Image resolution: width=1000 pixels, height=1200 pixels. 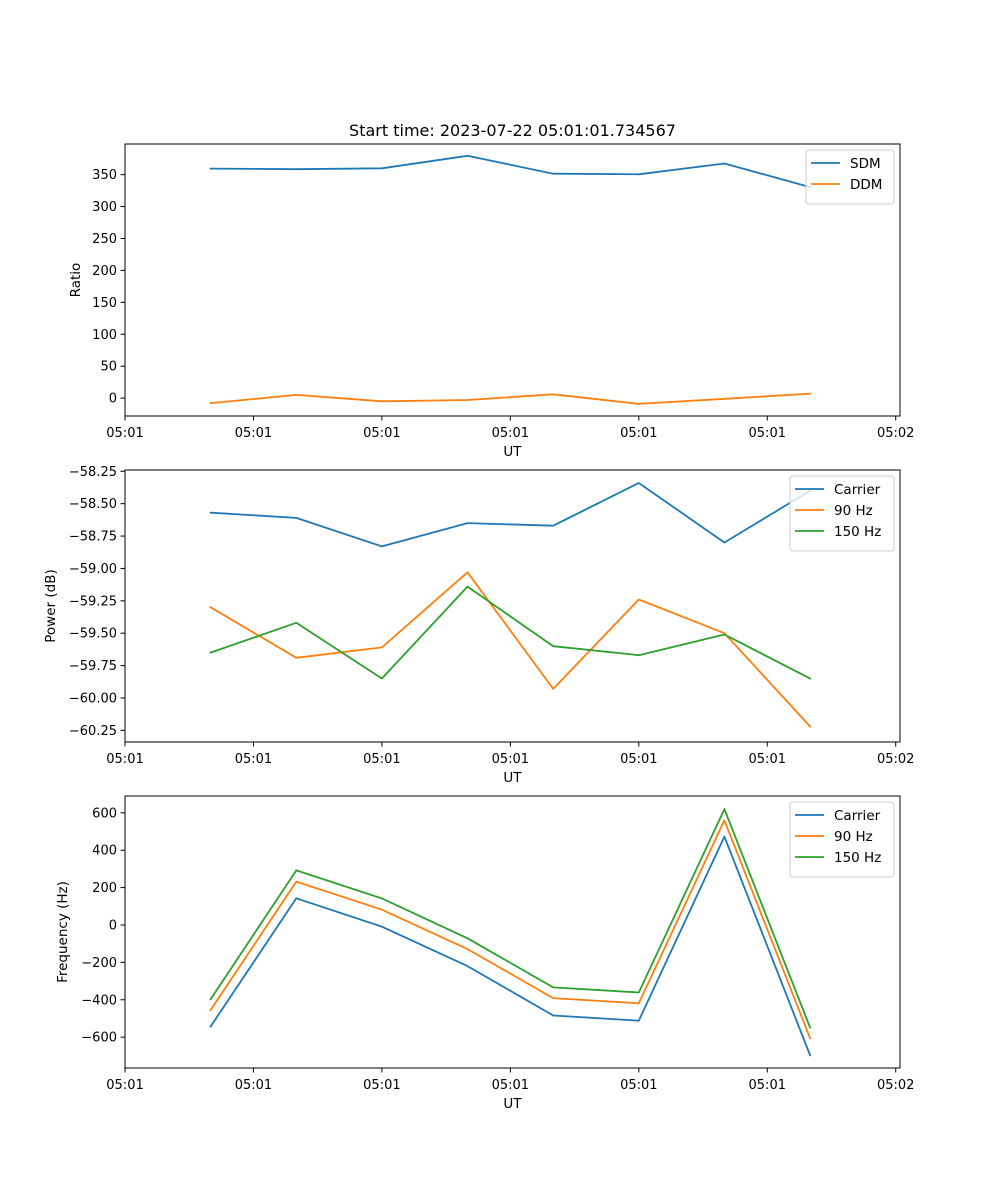 What do you see at coordinates (99, 1000) in the screenshot?
I see `chart3-y-tick-label: −400` at bounding box center [99, 1000].